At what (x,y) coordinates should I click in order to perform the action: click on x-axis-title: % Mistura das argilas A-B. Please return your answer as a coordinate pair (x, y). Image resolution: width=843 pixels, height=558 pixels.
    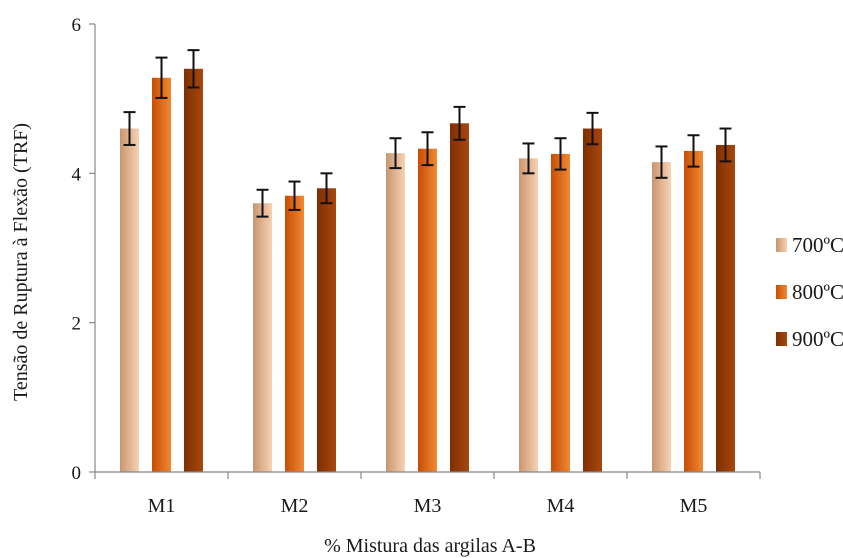
    Looking at the image, I should click on (430, 546).